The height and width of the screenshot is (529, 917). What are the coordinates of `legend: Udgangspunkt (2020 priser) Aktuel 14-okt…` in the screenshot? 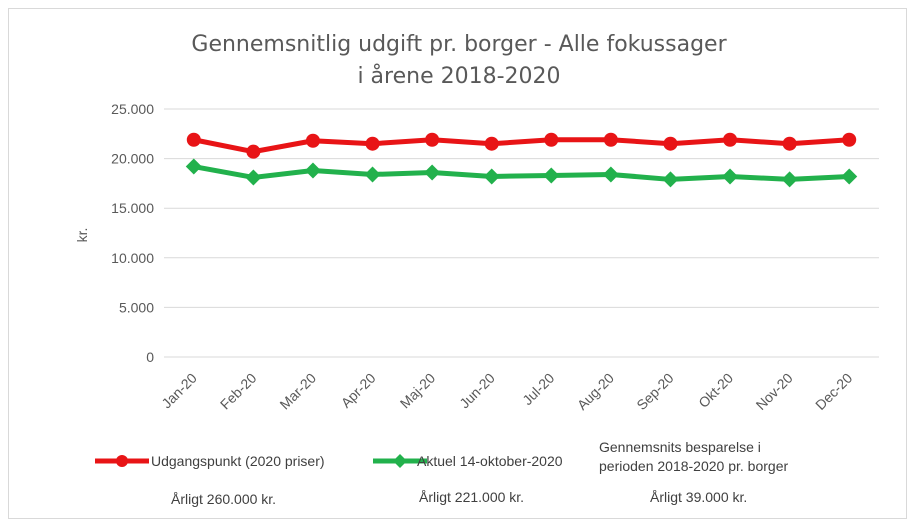 It's located at (329, 461).